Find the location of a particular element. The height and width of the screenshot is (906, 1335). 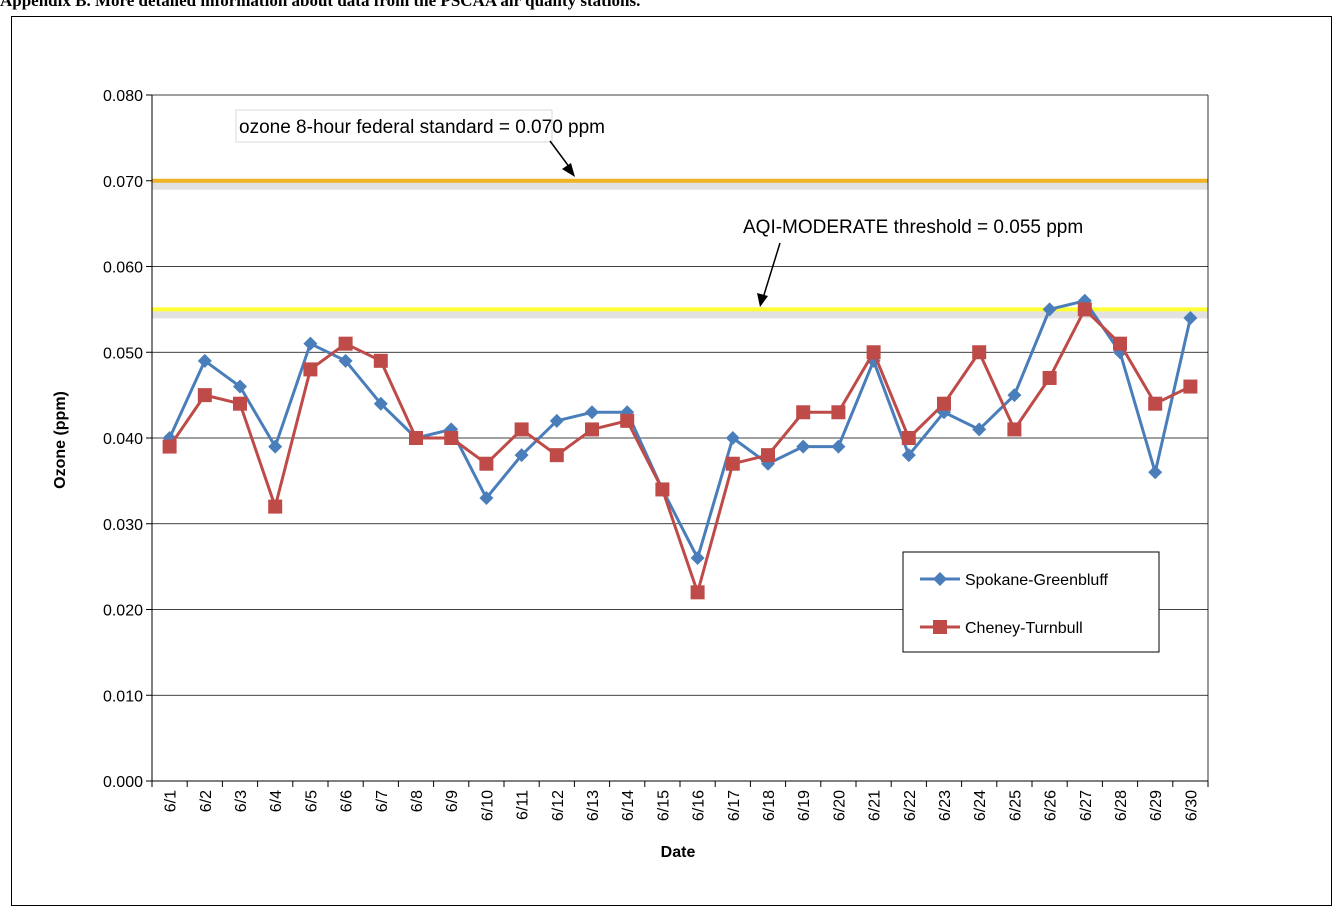

x-tick-label: 6/2 is located at coordinates (206, 801).